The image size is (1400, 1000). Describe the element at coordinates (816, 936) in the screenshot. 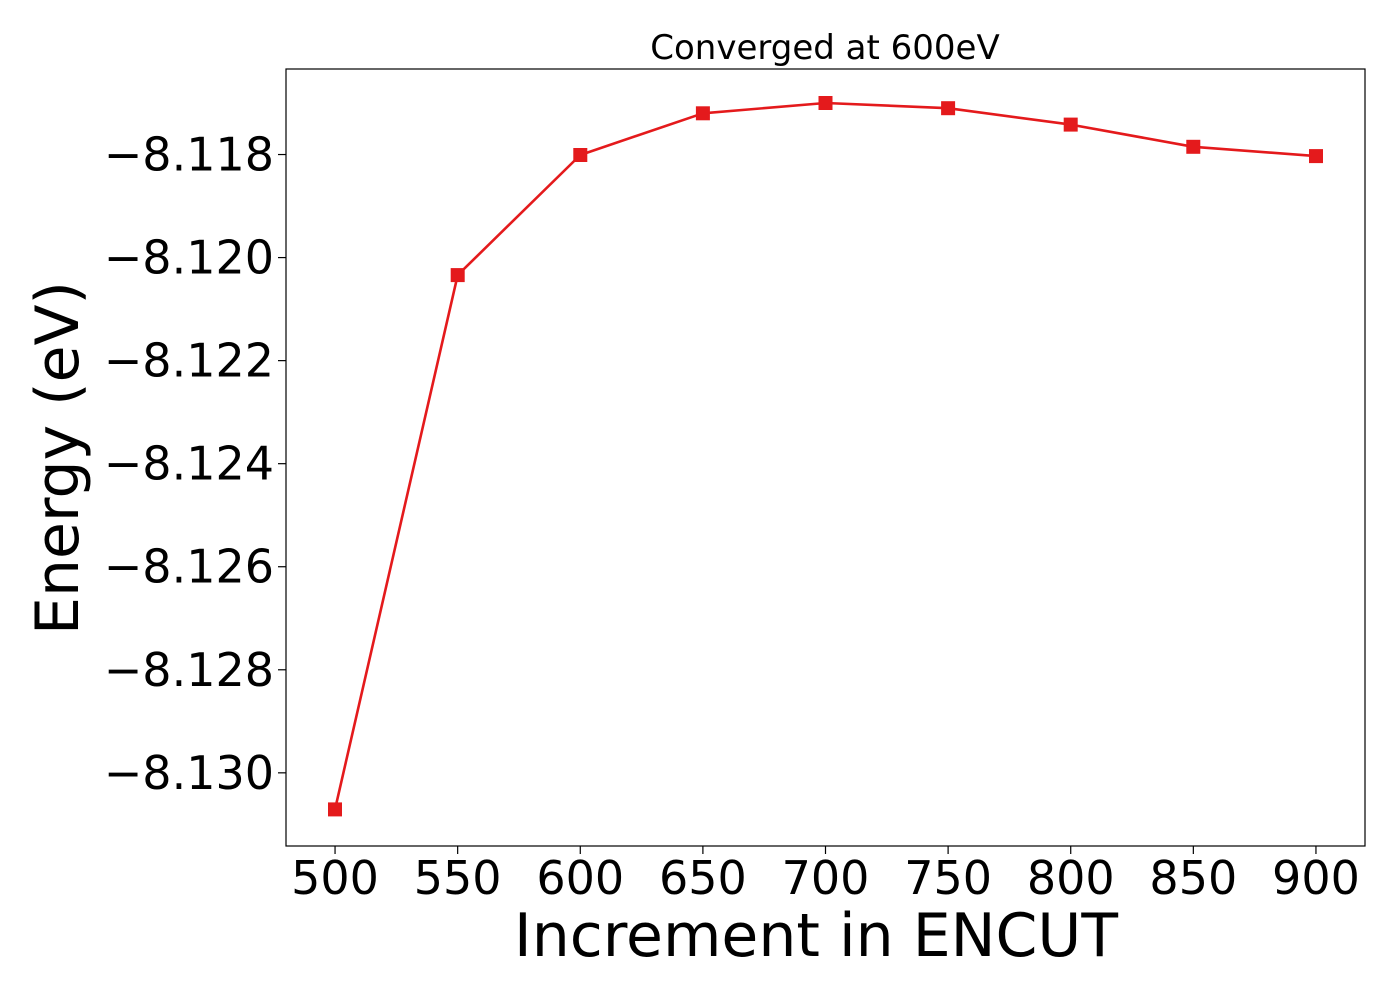

I see `x-axis-label: Increment in ENCUT` at that location.